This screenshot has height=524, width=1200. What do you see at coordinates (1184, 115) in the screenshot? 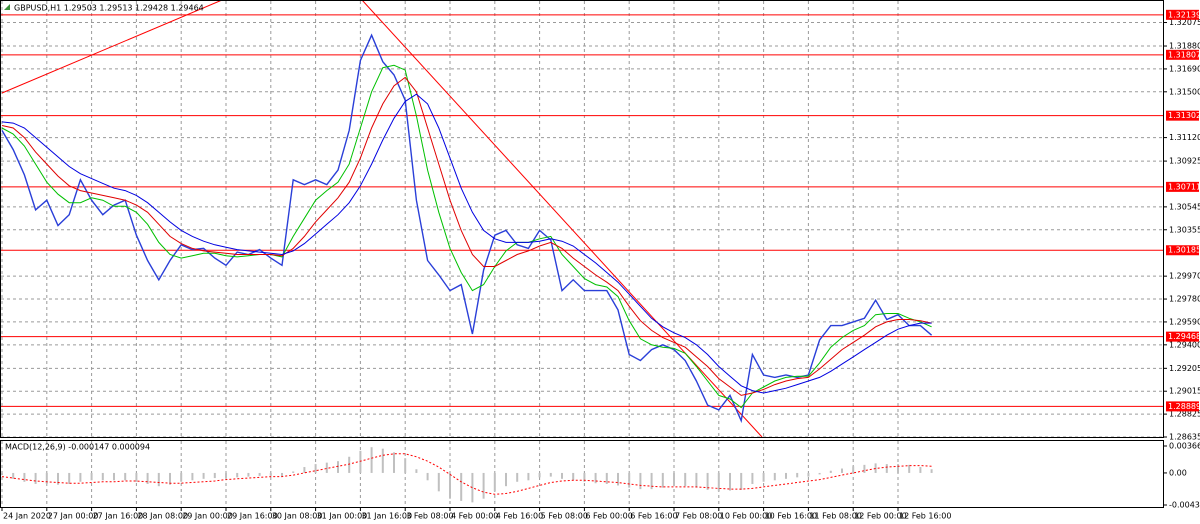
I see `level-label: 1.31302` at bounding box center [1184, 115].